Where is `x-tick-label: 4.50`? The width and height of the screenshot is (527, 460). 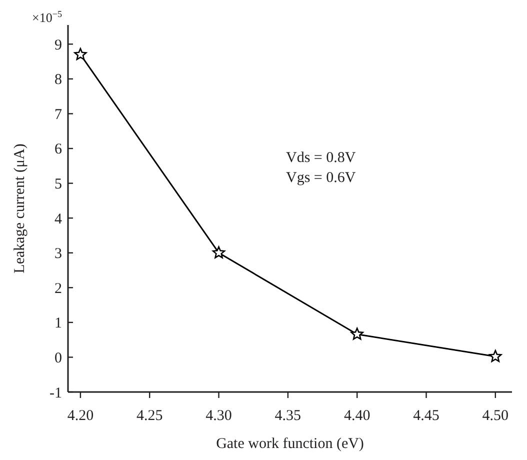
x-tick-label: 4.50 is located at coordinates (495, 416).